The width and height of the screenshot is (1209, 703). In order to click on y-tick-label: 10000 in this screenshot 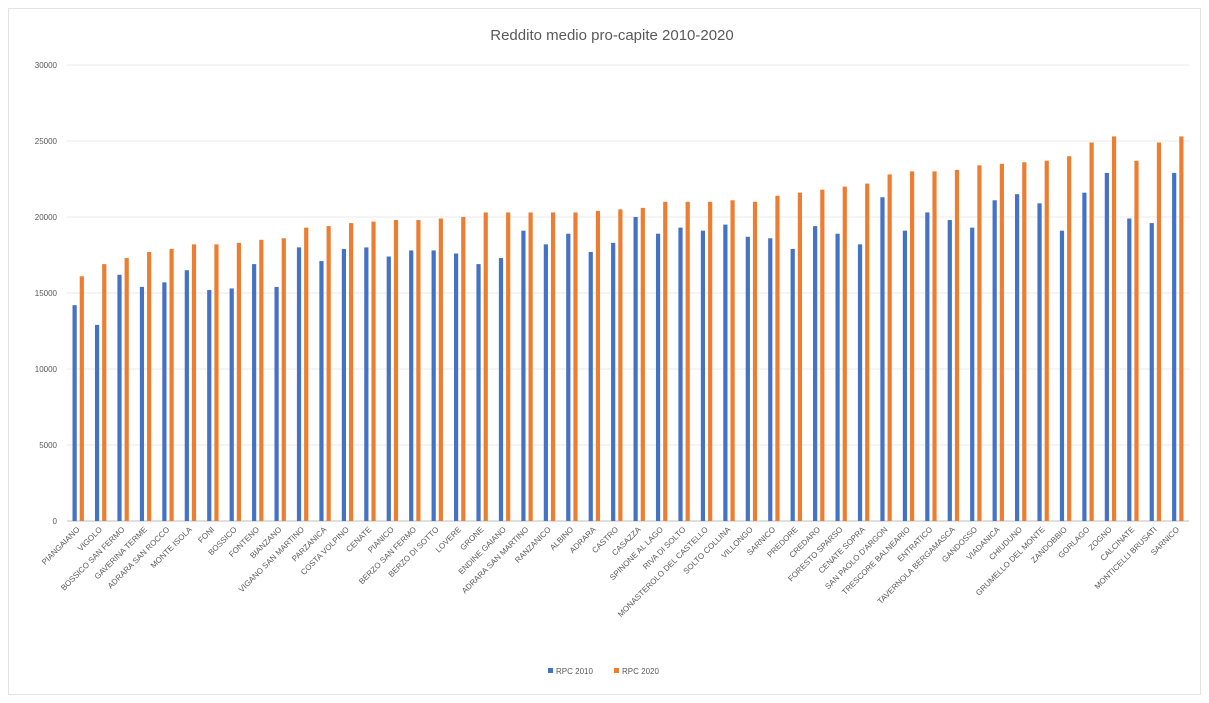, I will do `click(46, 369)`.